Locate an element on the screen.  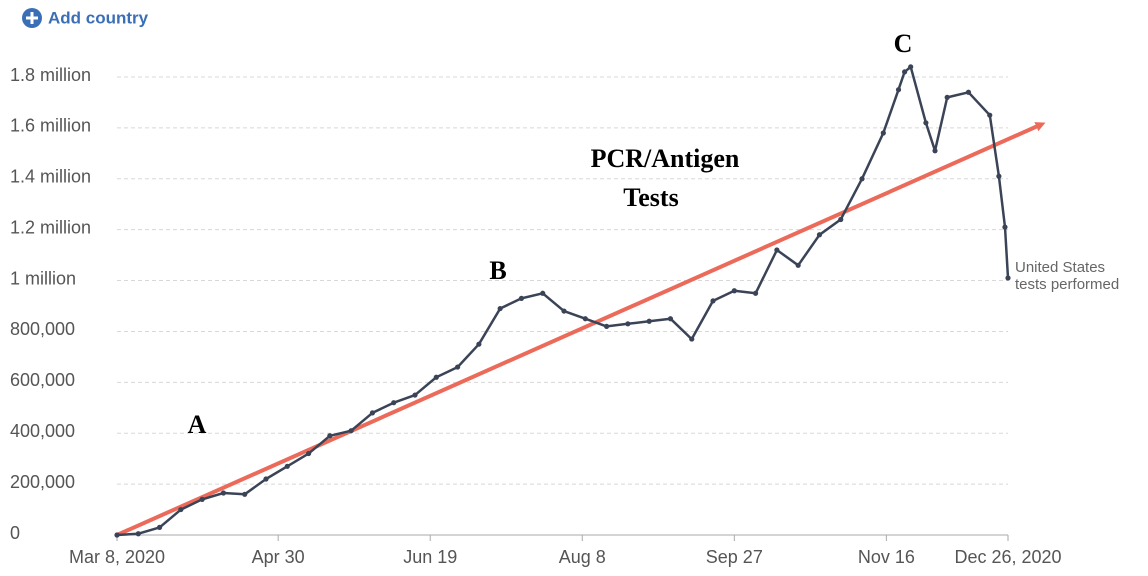
x-tick-label: Dec 26, 2020 is located at coordinates (1007, 557).